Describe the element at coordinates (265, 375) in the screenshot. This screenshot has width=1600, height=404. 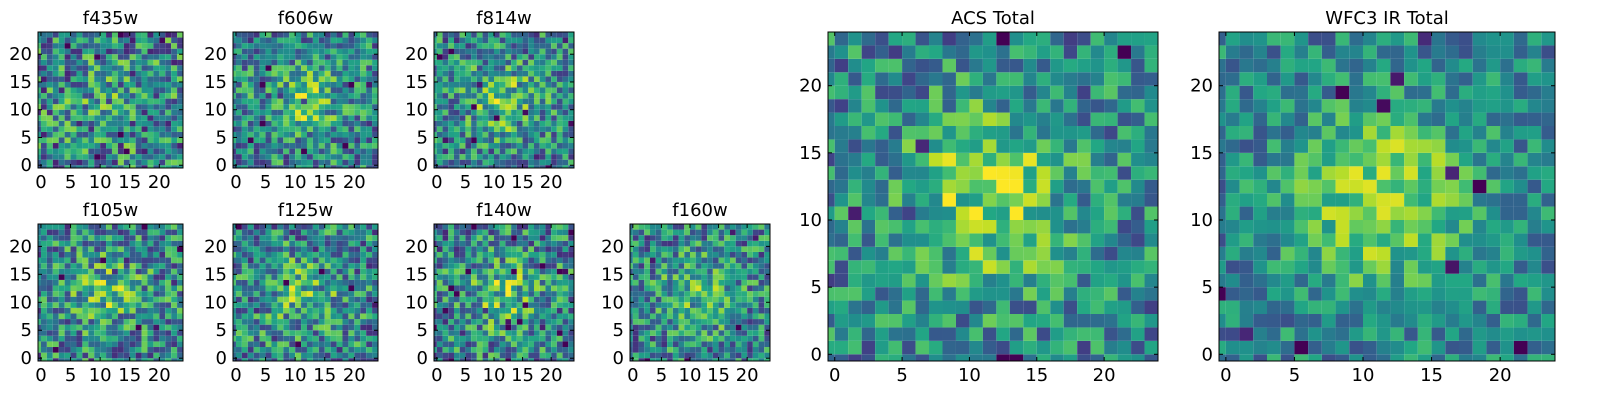
I see `x-tick-label: 5` at that location.